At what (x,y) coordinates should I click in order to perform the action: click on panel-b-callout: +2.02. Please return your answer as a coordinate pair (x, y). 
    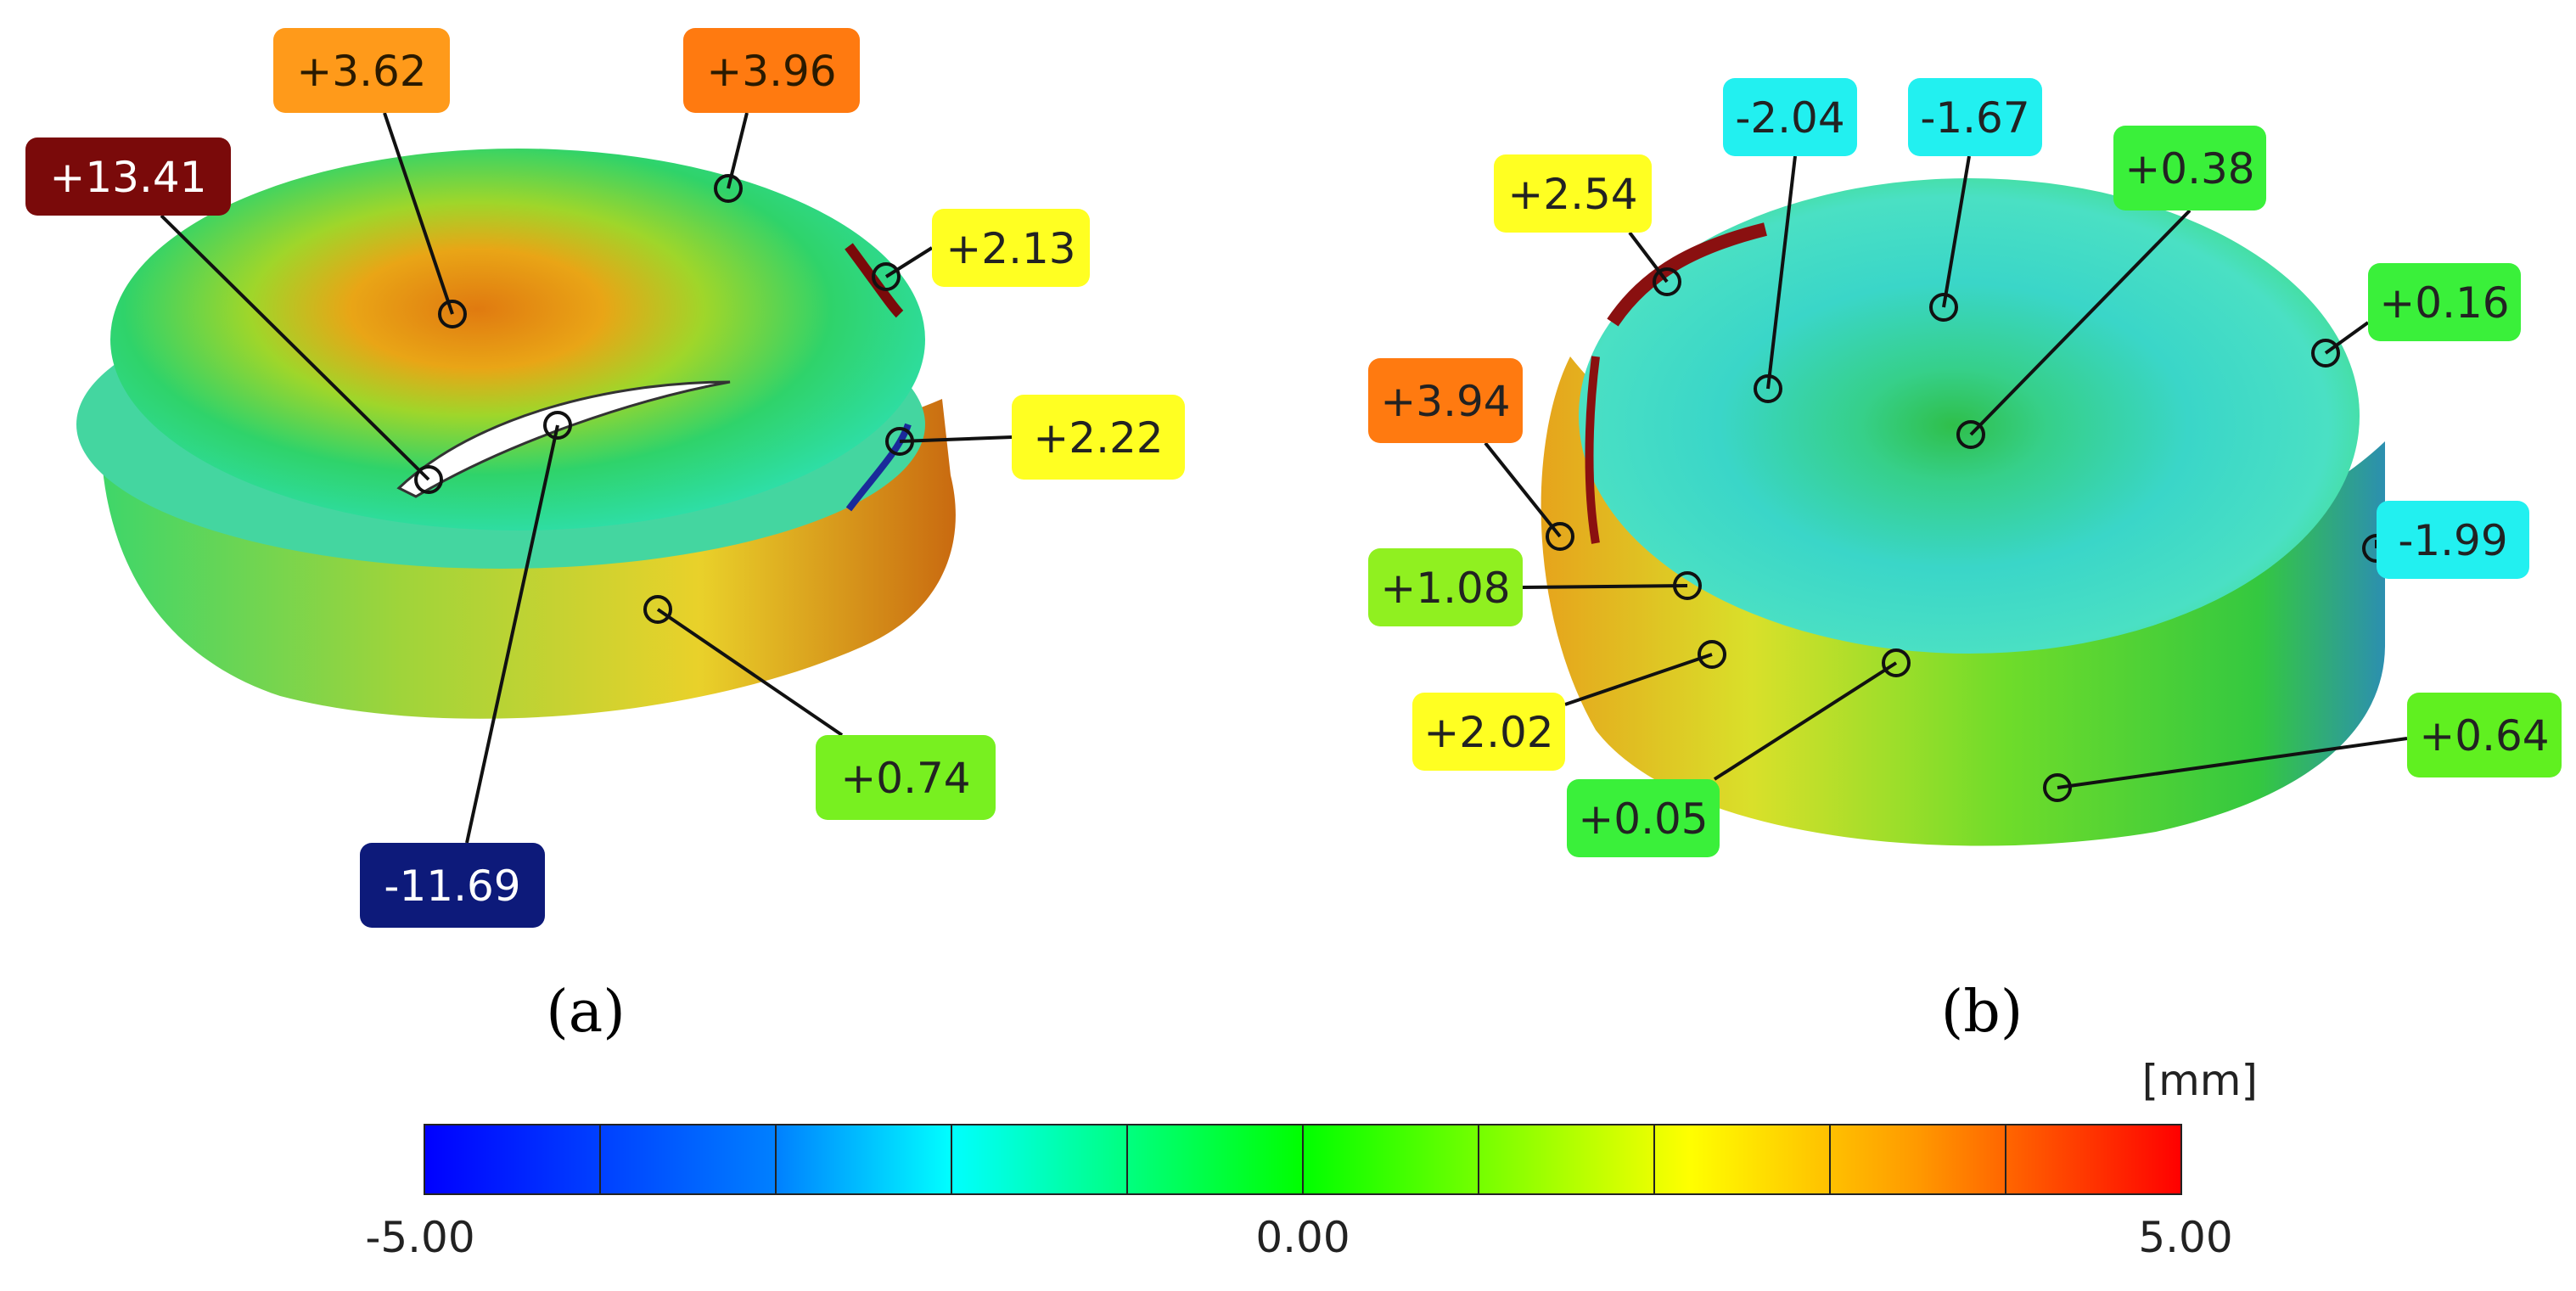
    Looking at the image, I should click on (1569, 706).